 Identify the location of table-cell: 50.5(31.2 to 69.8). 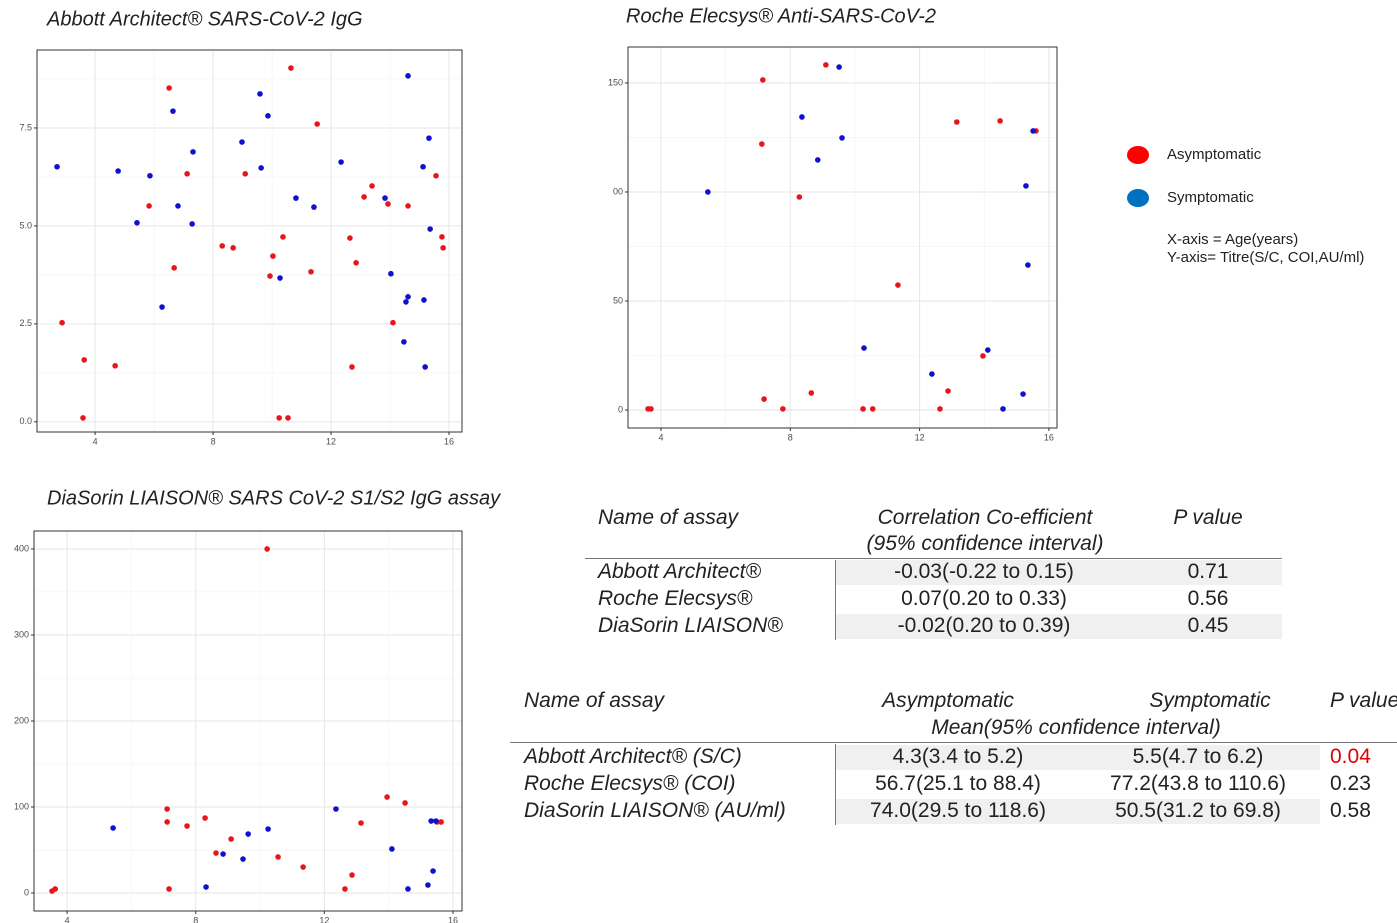
(1198, 810).